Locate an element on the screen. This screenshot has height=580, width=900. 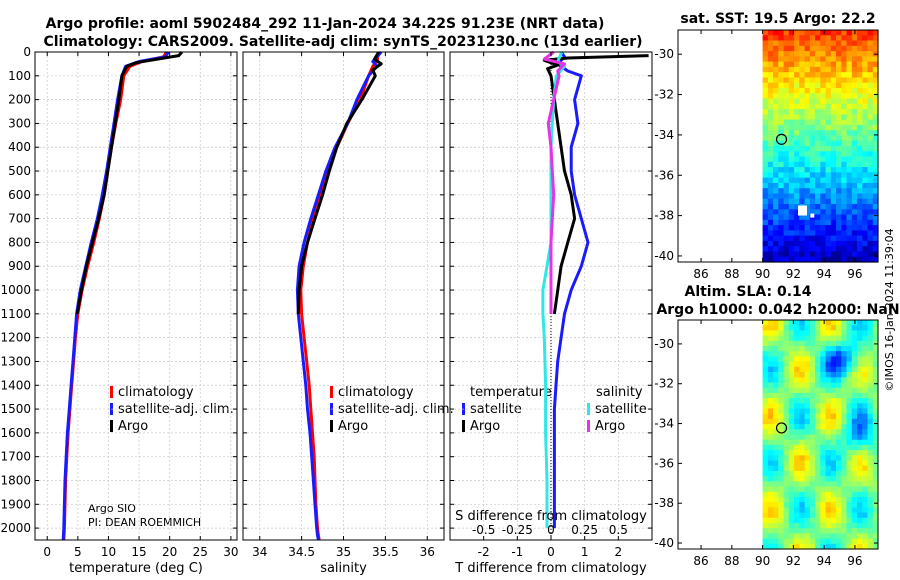
x-tick-label: 86 is located at coordinates (700, 274).